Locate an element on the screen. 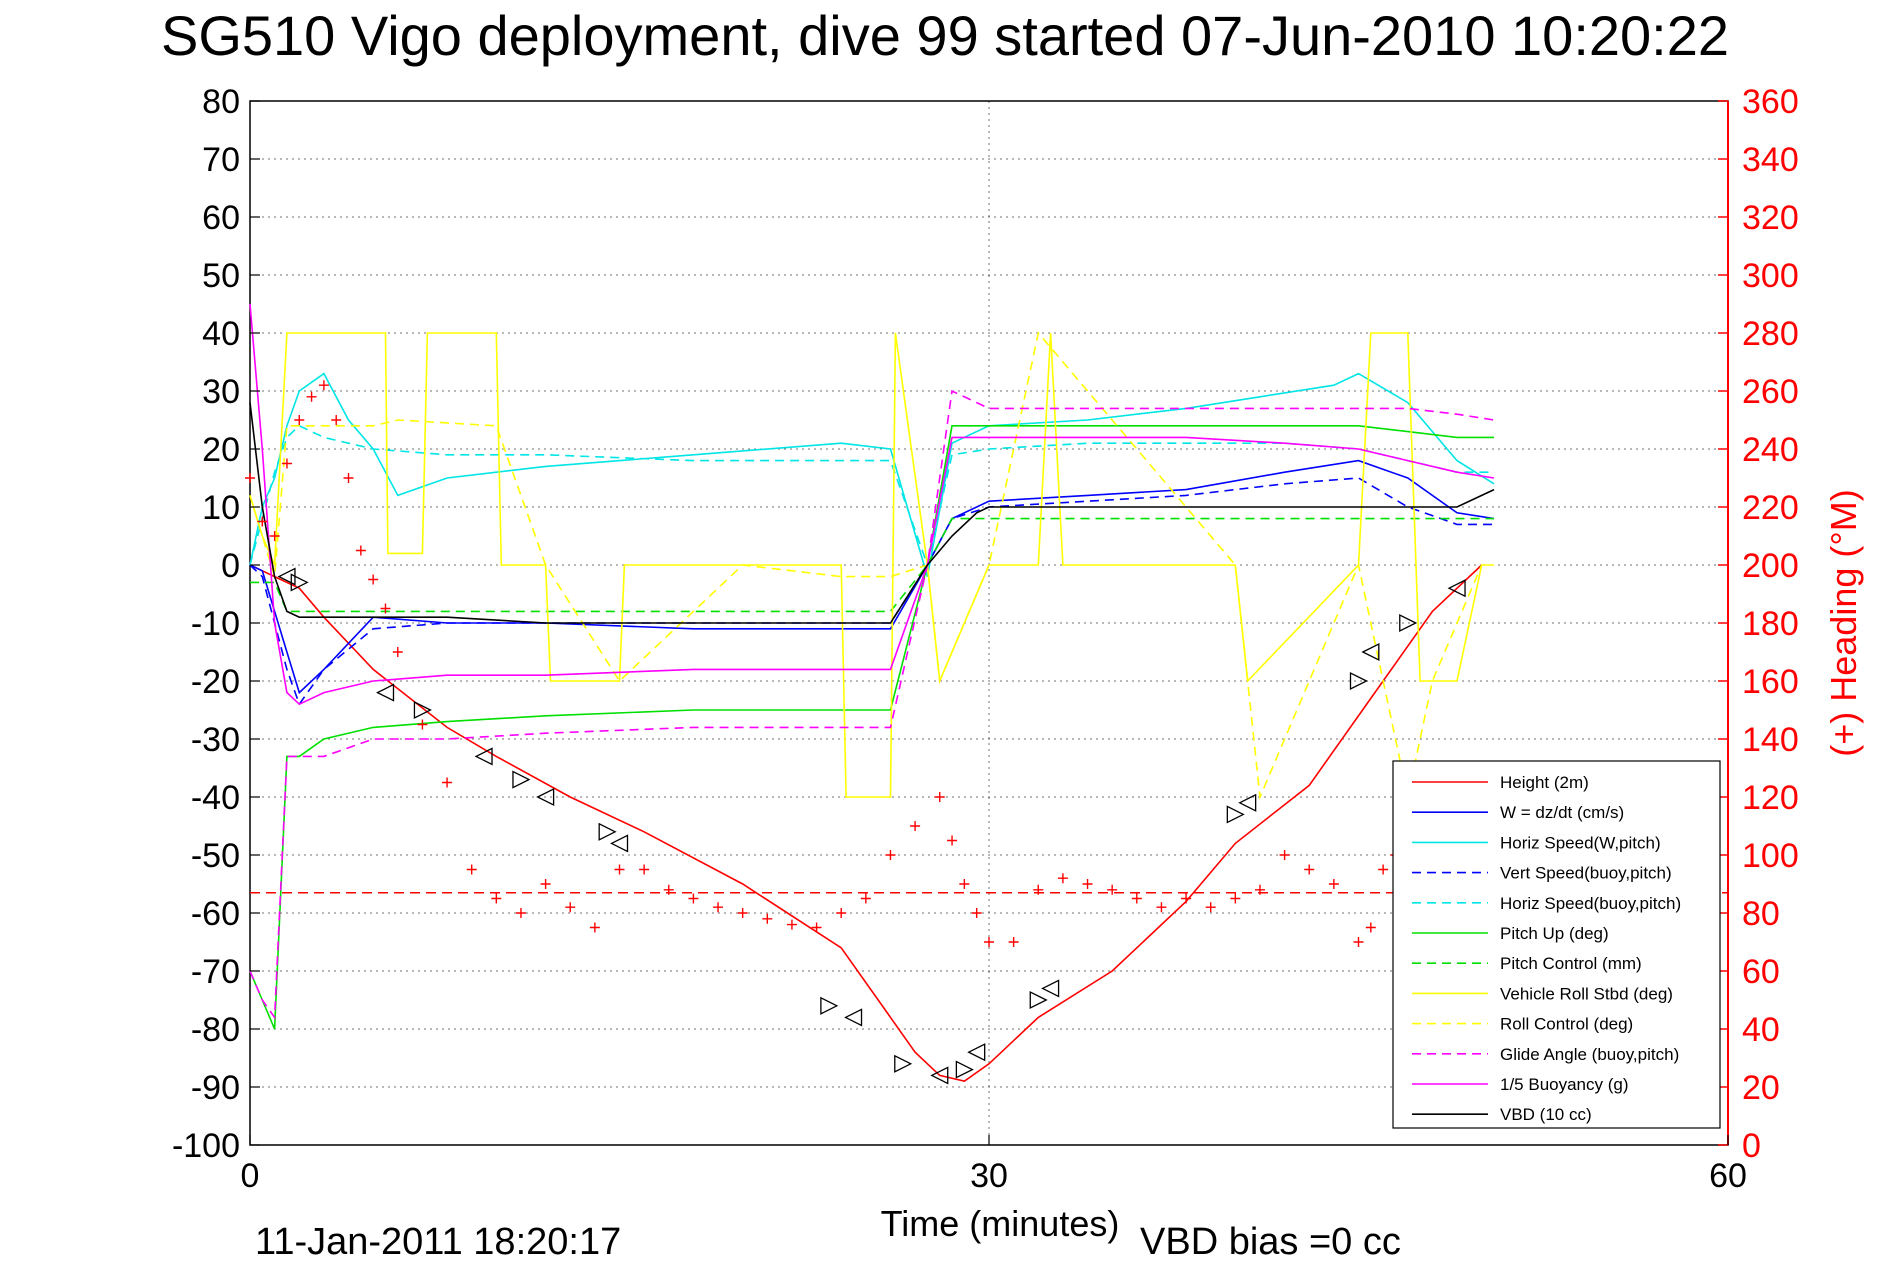 This screenshot has width=1891, height=1262. y-tick-label: 70 is located at coordinates (221, 160).